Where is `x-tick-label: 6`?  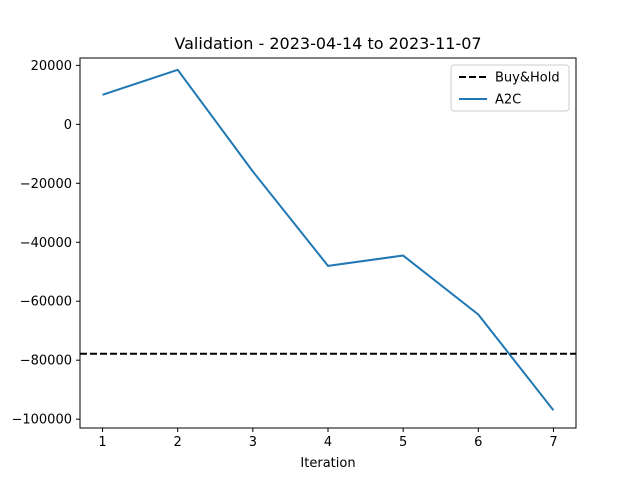
x-tick-label: 6 is located at coordinates (478, 442).